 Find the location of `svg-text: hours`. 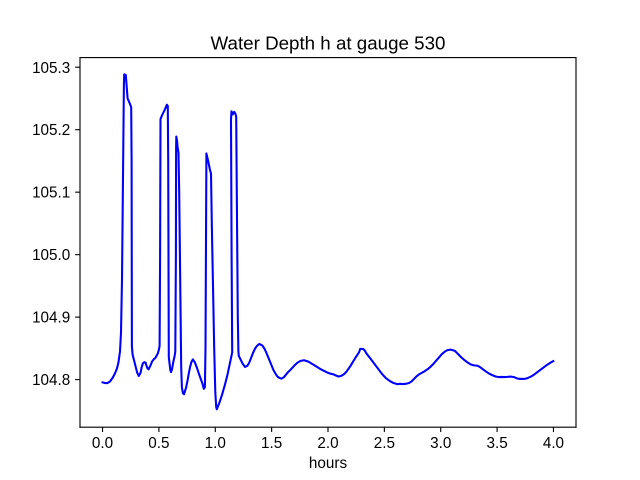

svg-text: hours is located at coordinates (328, 463).